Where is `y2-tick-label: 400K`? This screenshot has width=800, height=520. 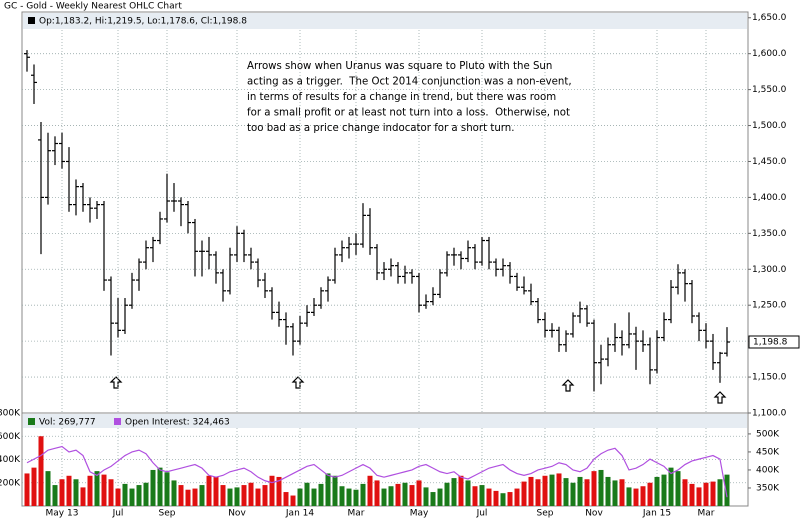
y2-tick-label: 400K is located at coordinates (768, 470).